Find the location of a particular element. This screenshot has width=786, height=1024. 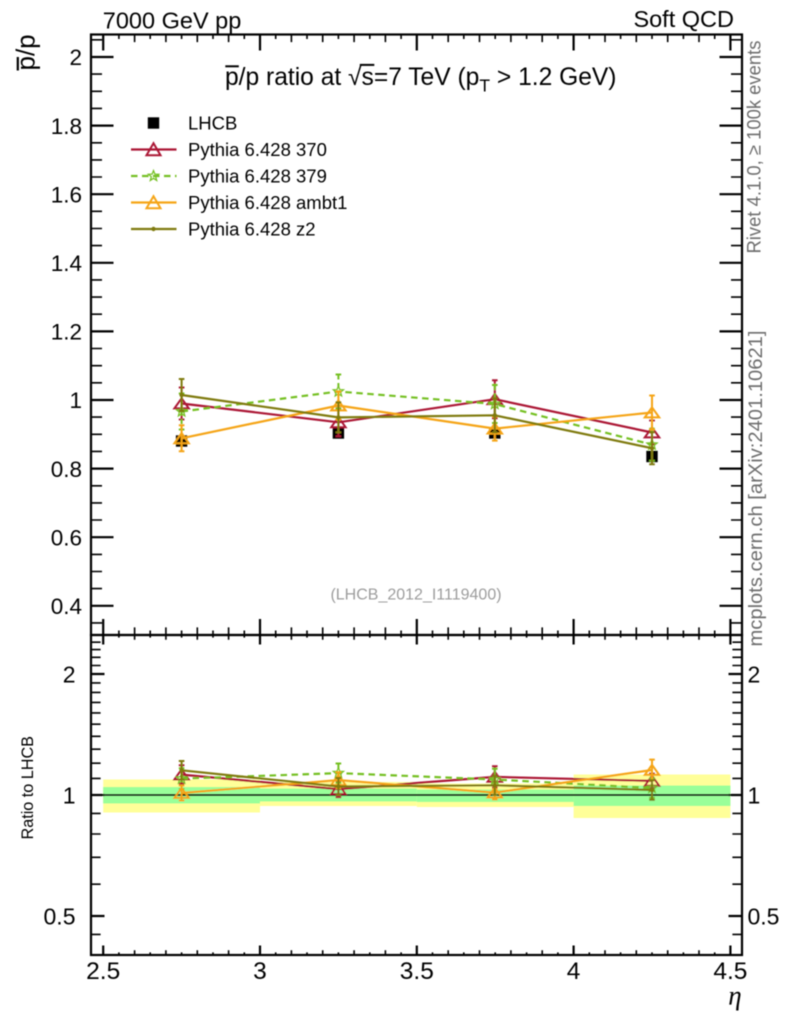

svg-text: 1.4 is located at coordinates (66, 263).